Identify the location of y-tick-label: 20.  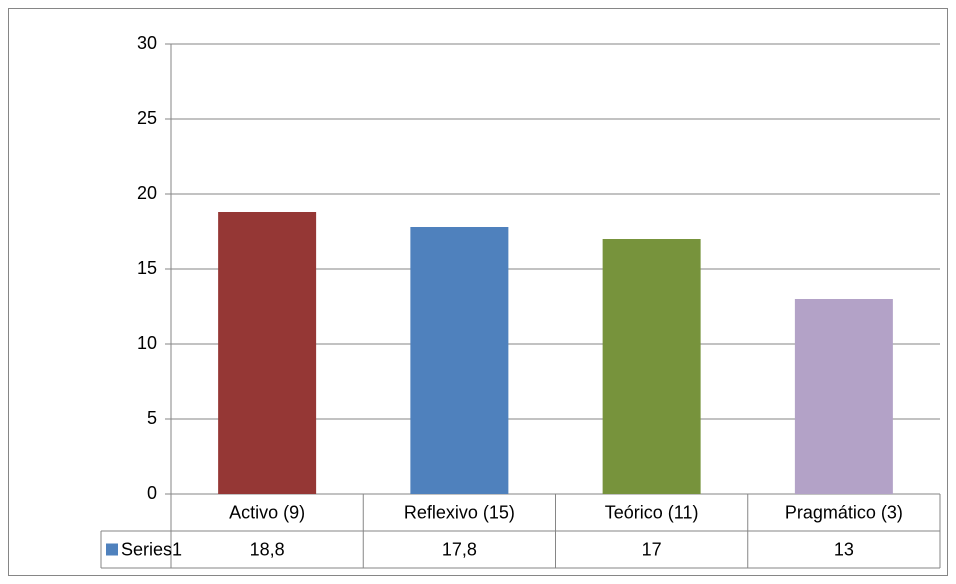
(147, 193).